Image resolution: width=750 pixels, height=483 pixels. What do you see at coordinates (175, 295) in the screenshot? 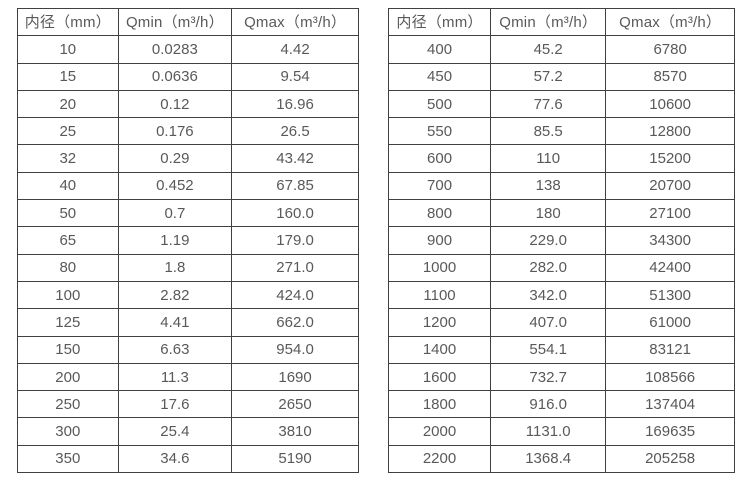
I see `table-cell: 2.82` at bounding box center [175, 295].